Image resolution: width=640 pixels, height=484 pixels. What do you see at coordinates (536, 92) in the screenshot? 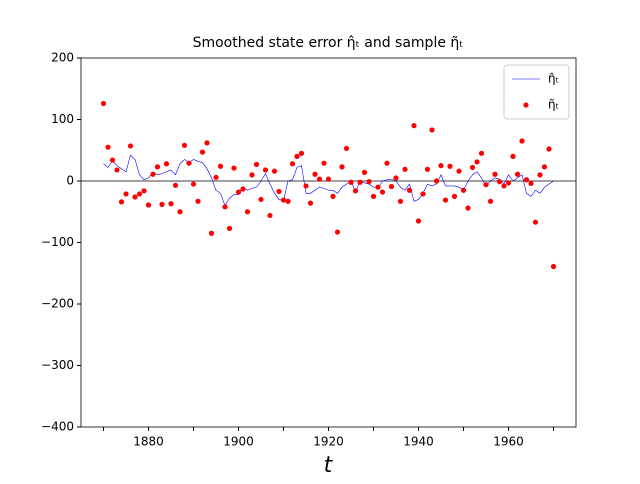
I see `legend-box` at bounding box center [536, 92].